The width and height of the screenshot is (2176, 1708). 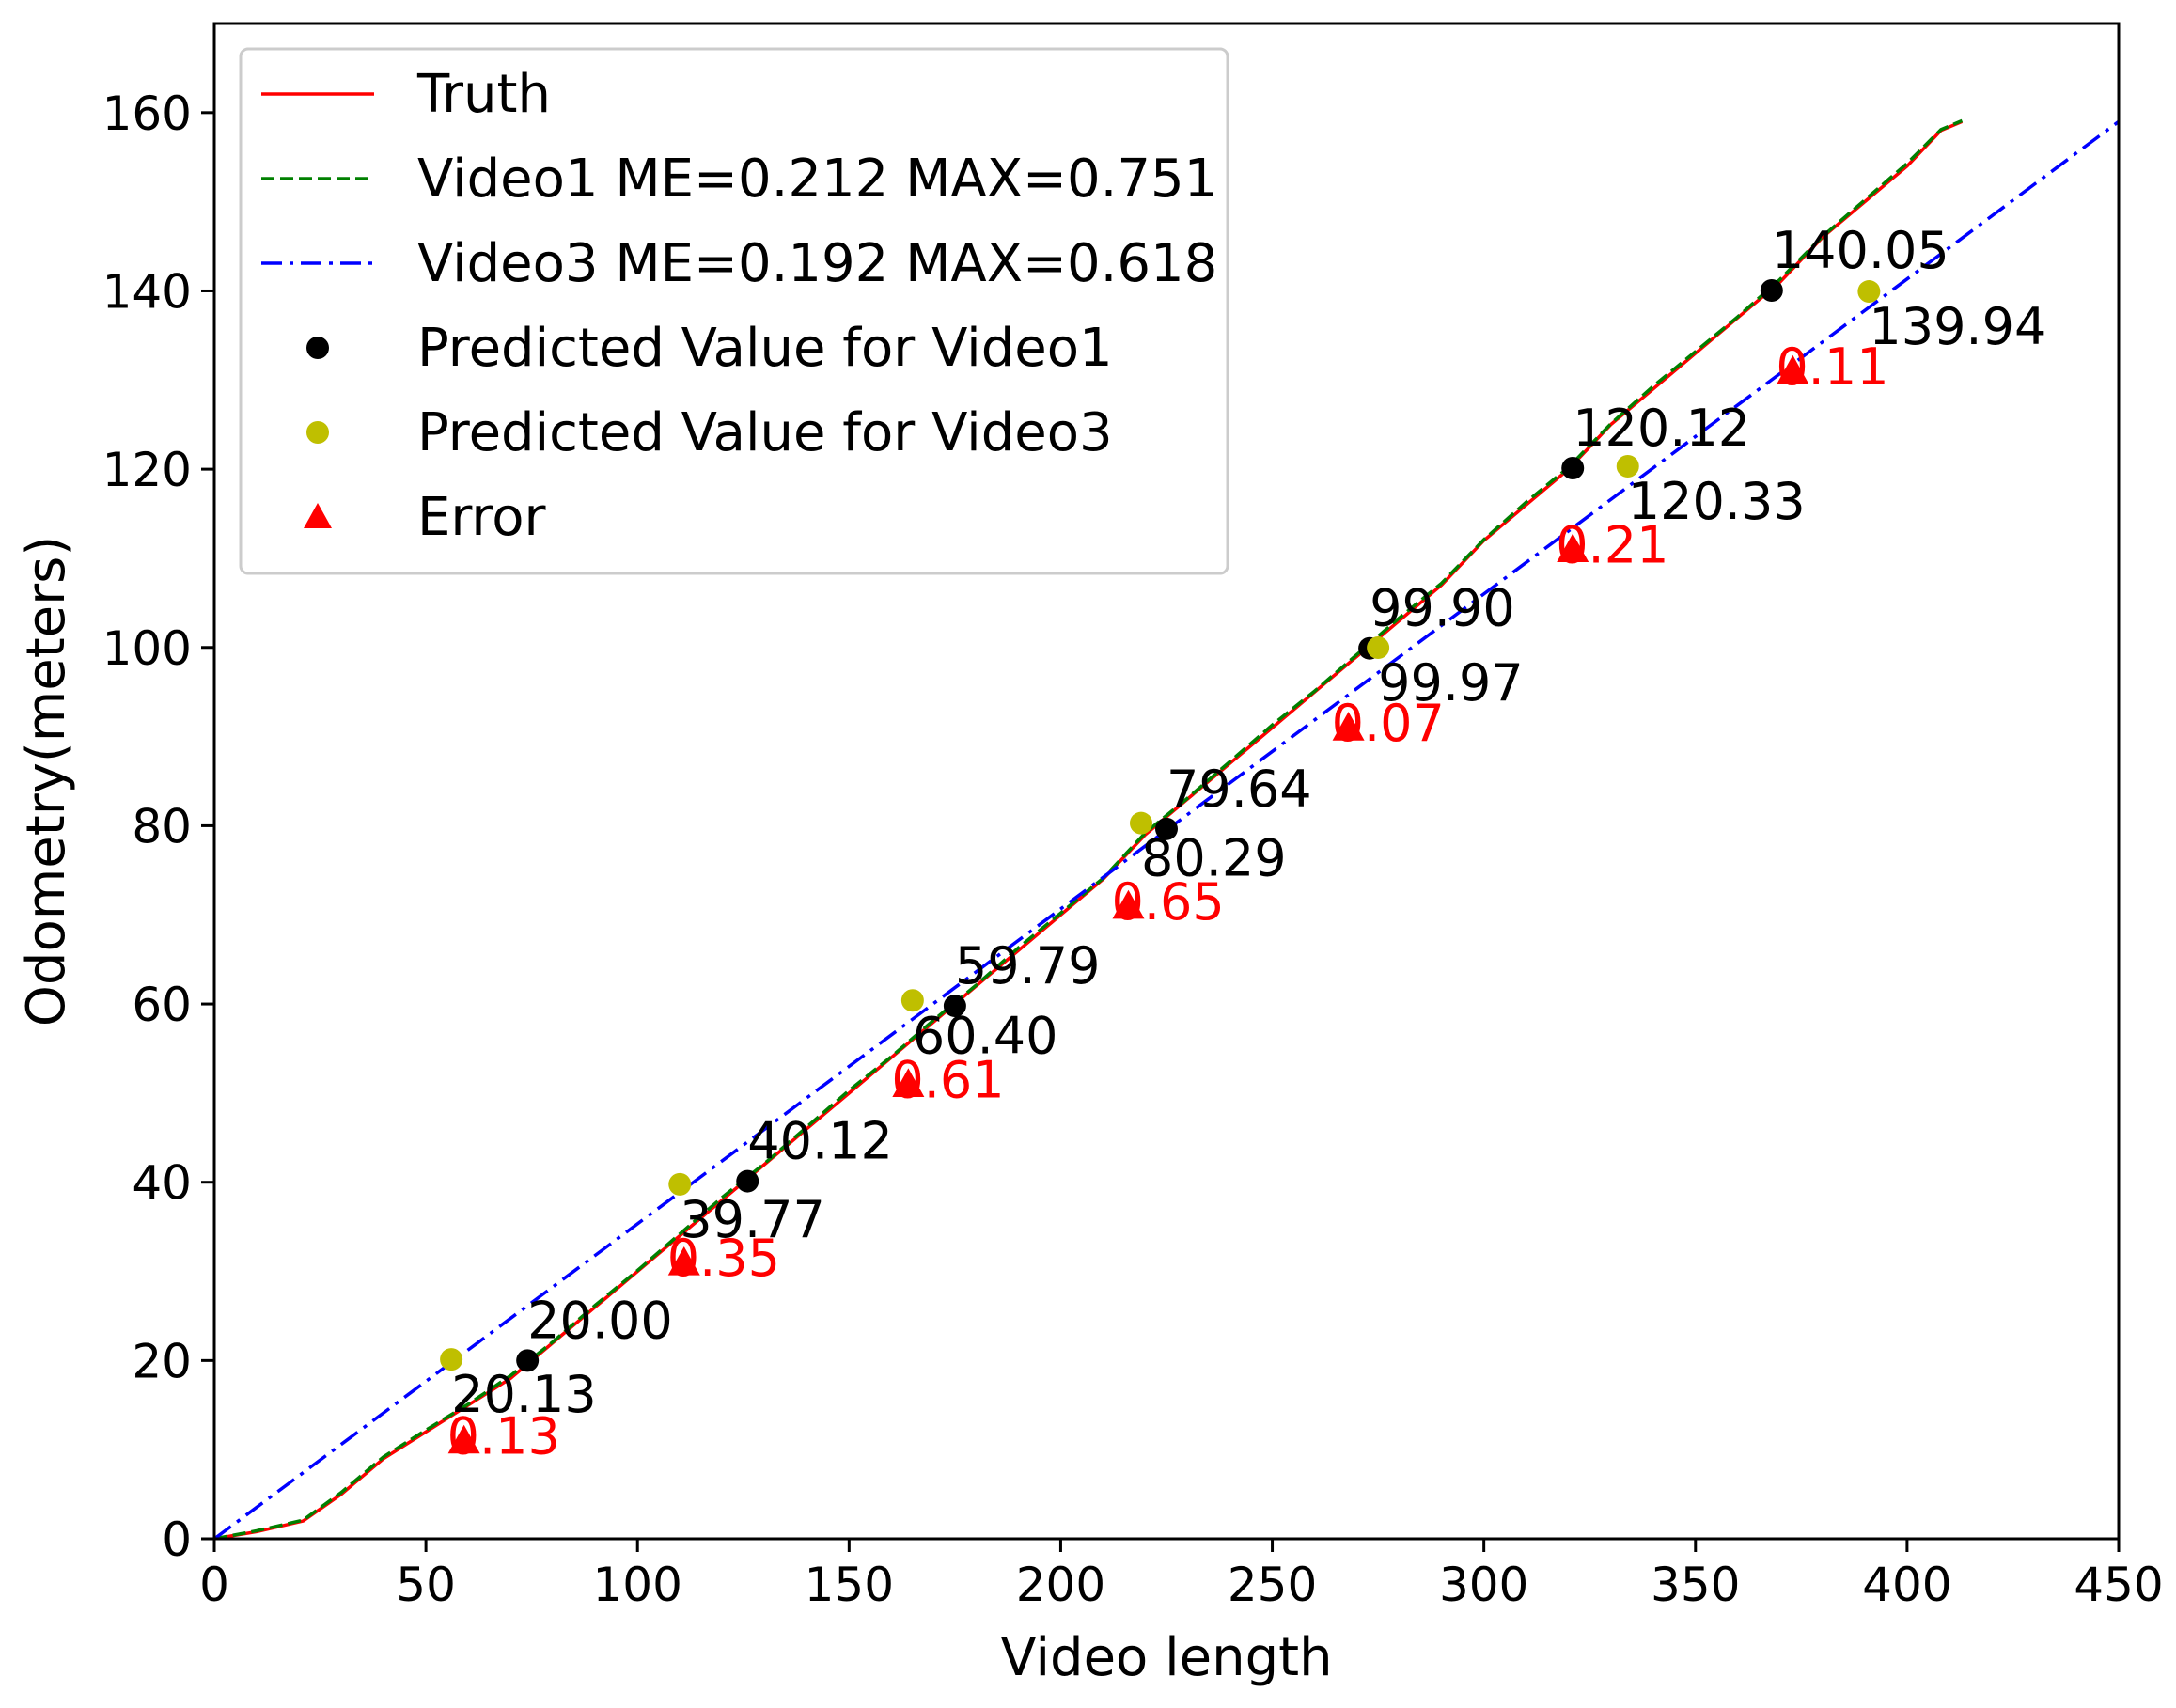 I want to click on video3-value-label: 139.94, so click(x=1957, y=326).